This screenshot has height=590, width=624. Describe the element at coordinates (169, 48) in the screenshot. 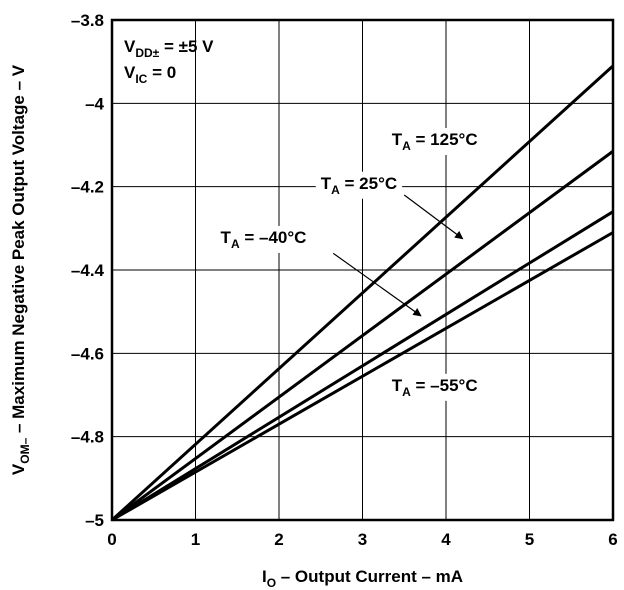

I see `condition-label: VDD± = ±5 V` at that location.